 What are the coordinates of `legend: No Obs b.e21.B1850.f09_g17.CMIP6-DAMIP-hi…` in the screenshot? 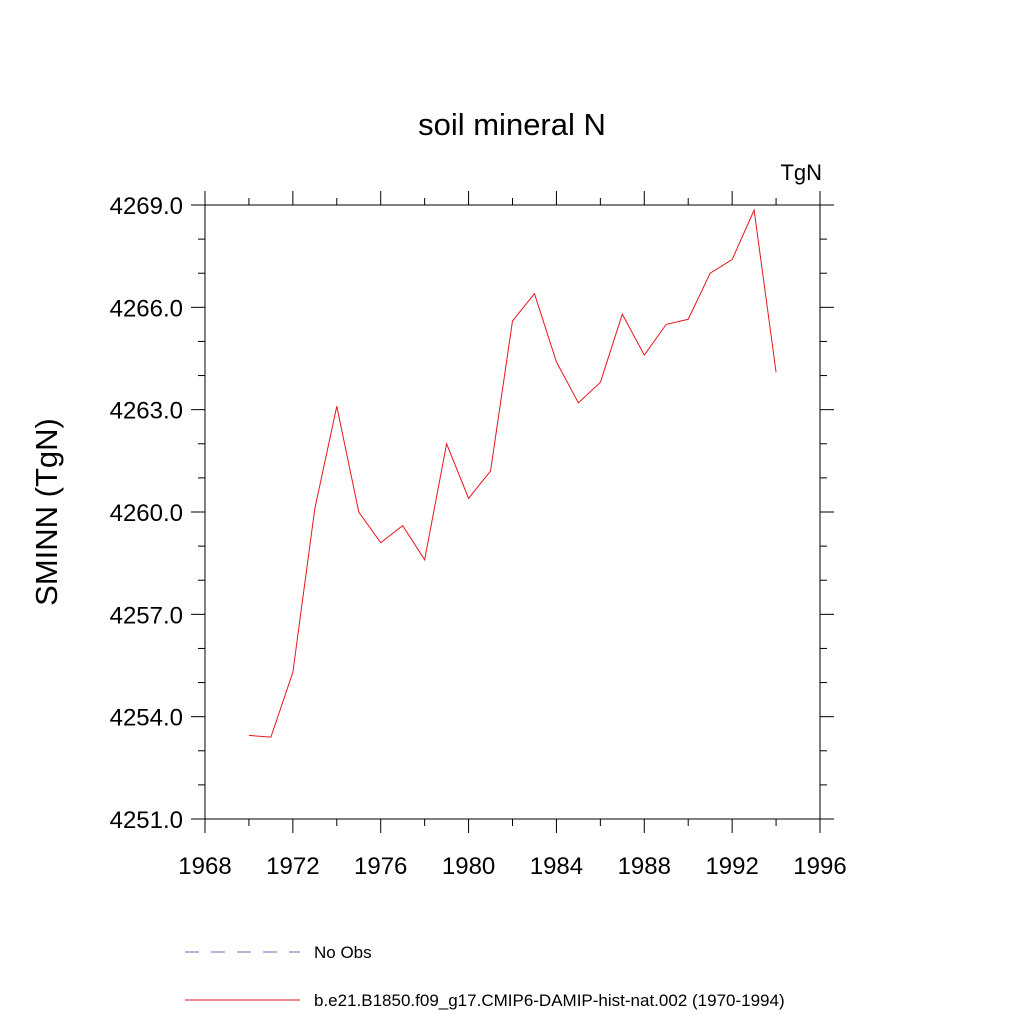 It's located at (485, 976).